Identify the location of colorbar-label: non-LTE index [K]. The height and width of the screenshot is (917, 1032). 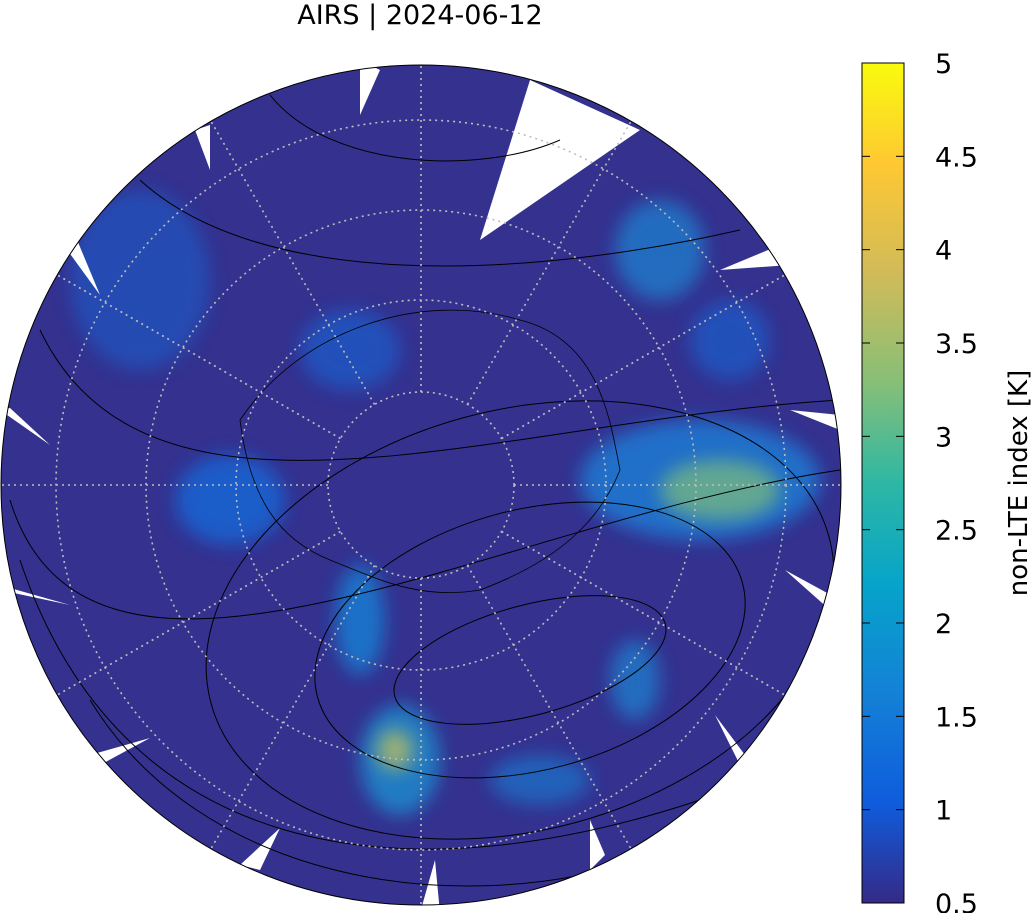
(1018, 483).